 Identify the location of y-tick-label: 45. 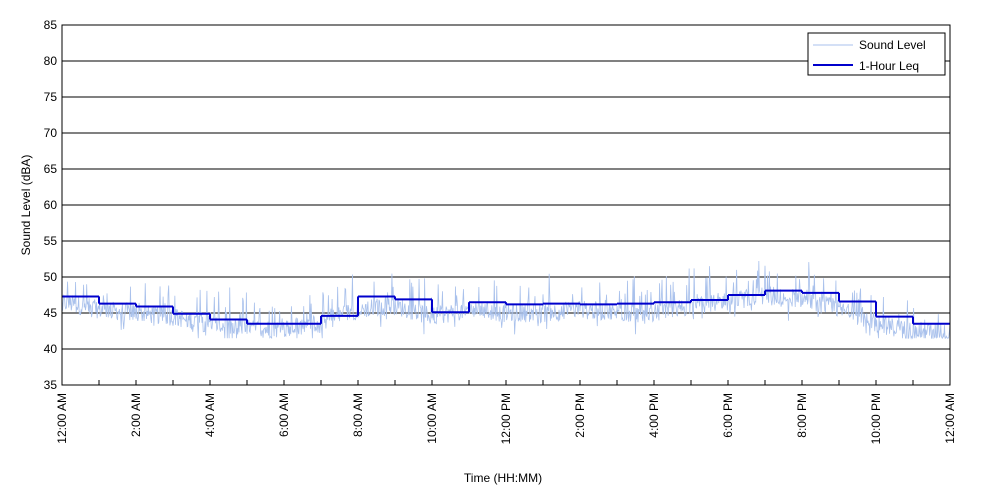
(51, 313).